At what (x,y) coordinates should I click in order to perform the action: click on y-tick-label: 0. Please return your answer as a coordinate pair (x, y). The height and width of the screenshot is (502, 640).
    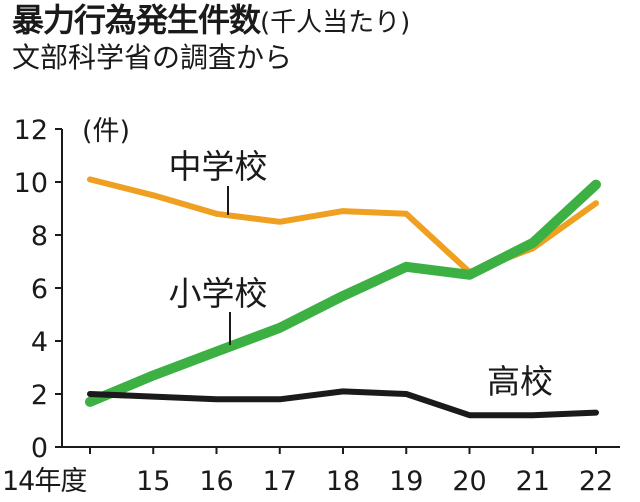
    Looking at the image, I should click on (39, 448).